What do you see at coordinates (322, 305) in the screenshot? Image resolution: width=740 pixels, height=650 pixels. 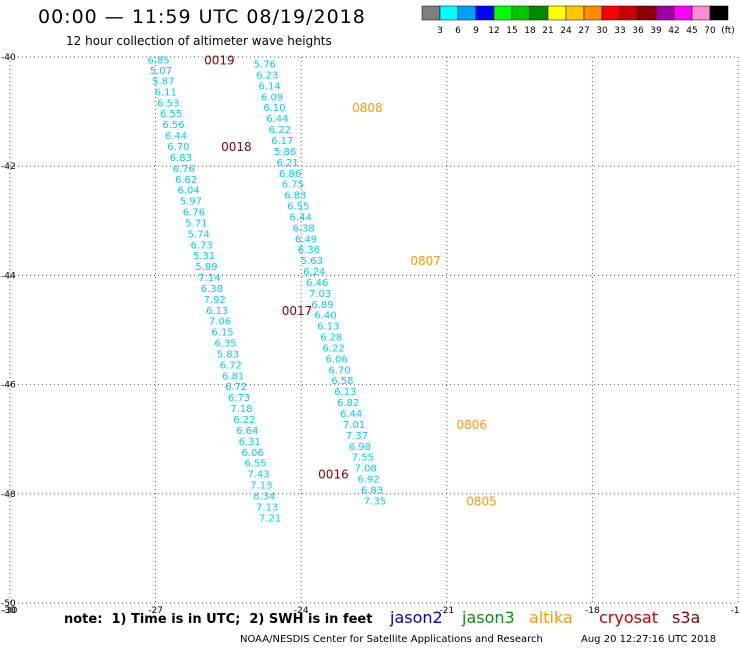 I see `swh-value-label: 6.89` at bounding box center [322, 305].